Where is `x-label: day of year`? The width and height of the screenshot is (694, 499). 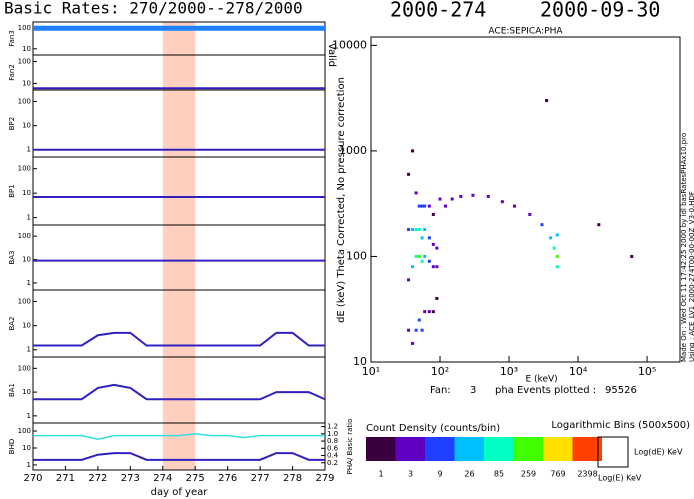
x-label: day of year is located at coordinates (180, 492).